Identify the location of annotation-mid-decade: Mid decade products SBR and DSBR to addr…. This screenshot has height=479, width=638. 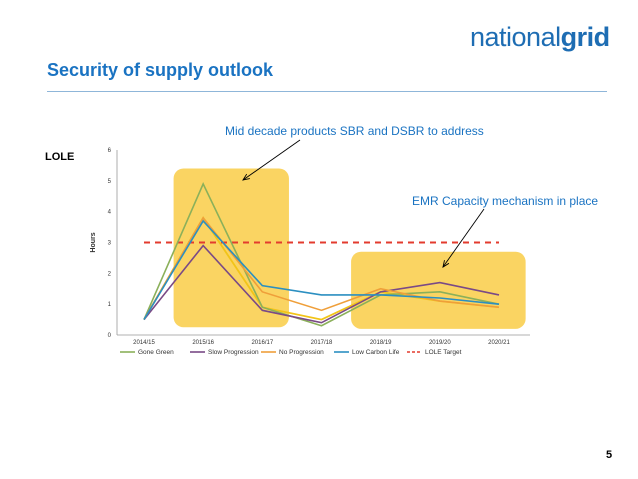
(354, 131).